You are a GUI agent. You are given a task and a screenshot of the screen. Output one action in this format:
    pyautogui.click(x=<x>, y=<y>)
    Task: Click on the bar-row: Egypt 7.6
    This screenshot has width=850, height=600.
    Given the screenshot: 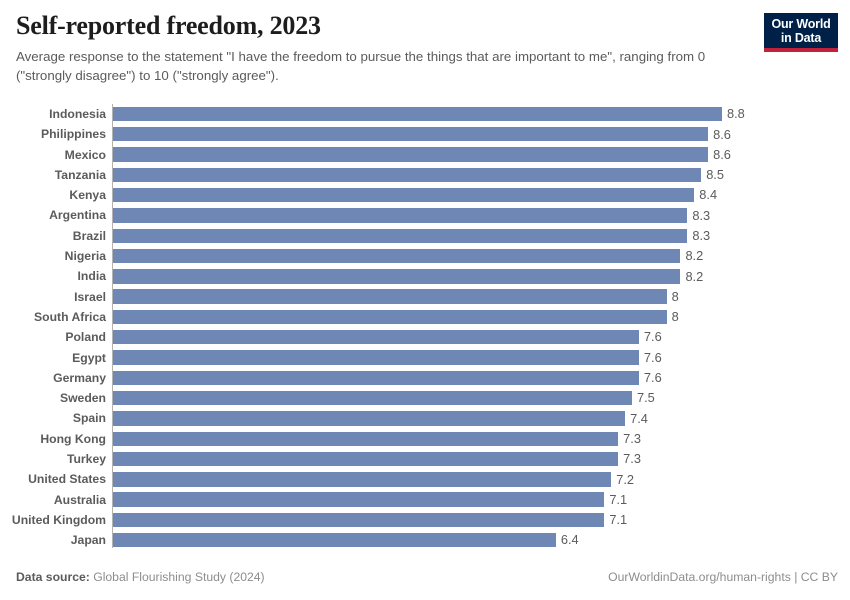 What is the action you would take?
    pyautogui.click(x=425, y=358)
    